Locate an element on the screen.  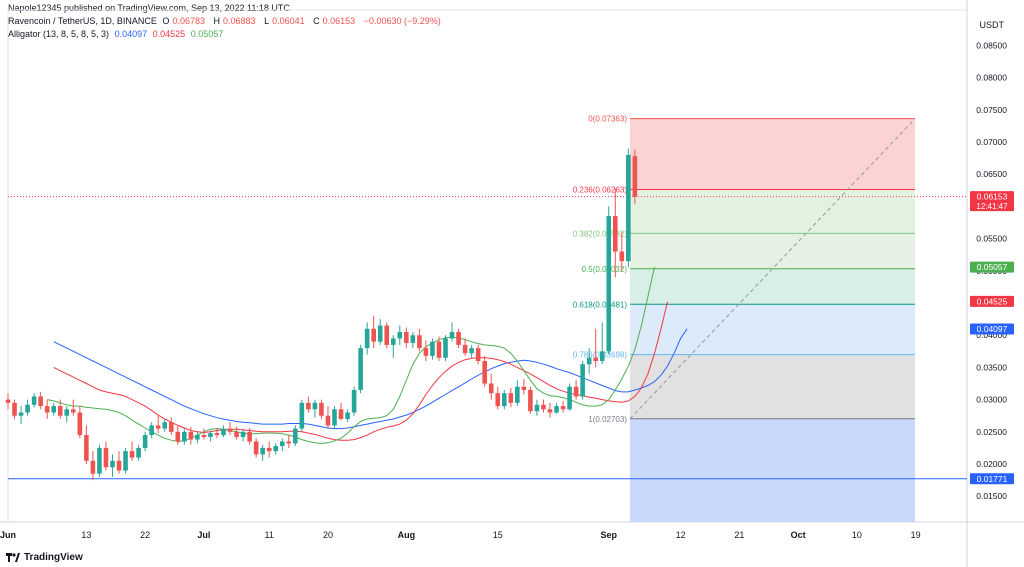
price-axis-badge-label: 0.04525 is located at coordinates (992, 301).